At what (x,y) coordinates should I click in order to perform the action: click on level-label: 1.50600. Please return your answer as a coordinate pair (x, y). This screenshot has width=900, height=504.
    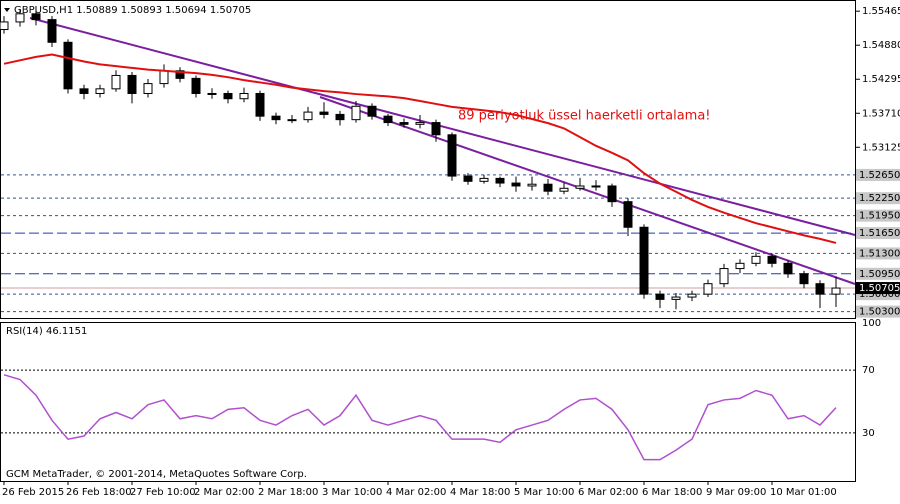
    Looking at the image, I should click on (879, 294).